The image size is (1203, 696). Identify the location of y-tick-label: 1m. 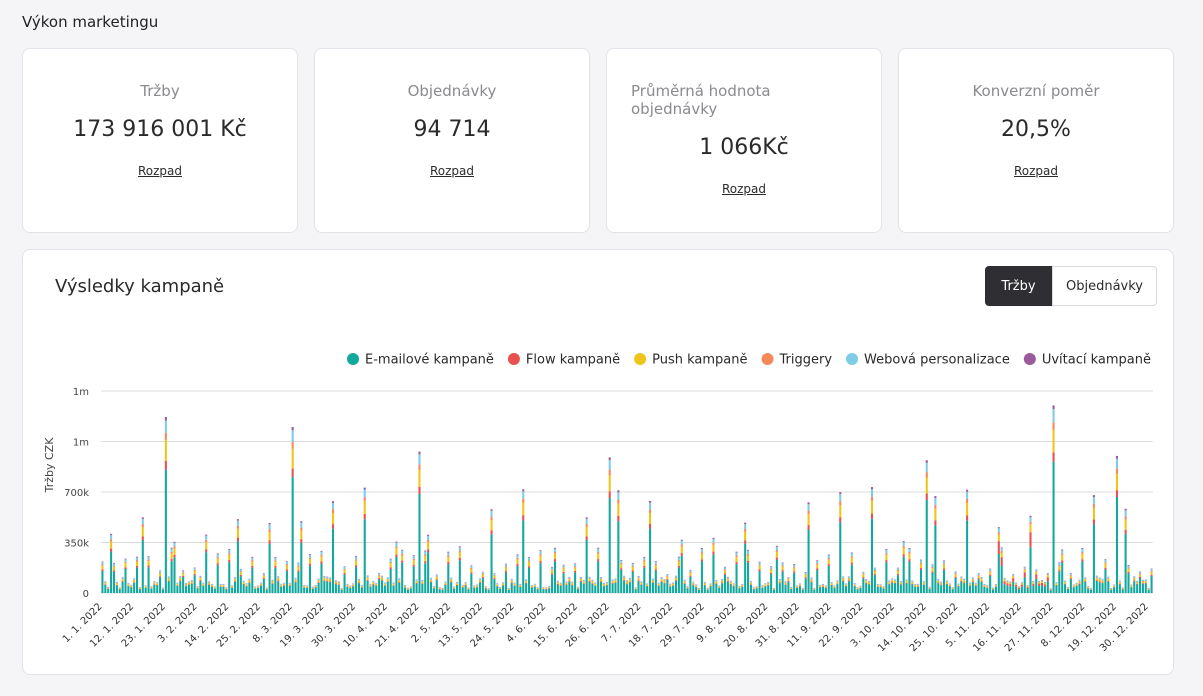
(81, 392).